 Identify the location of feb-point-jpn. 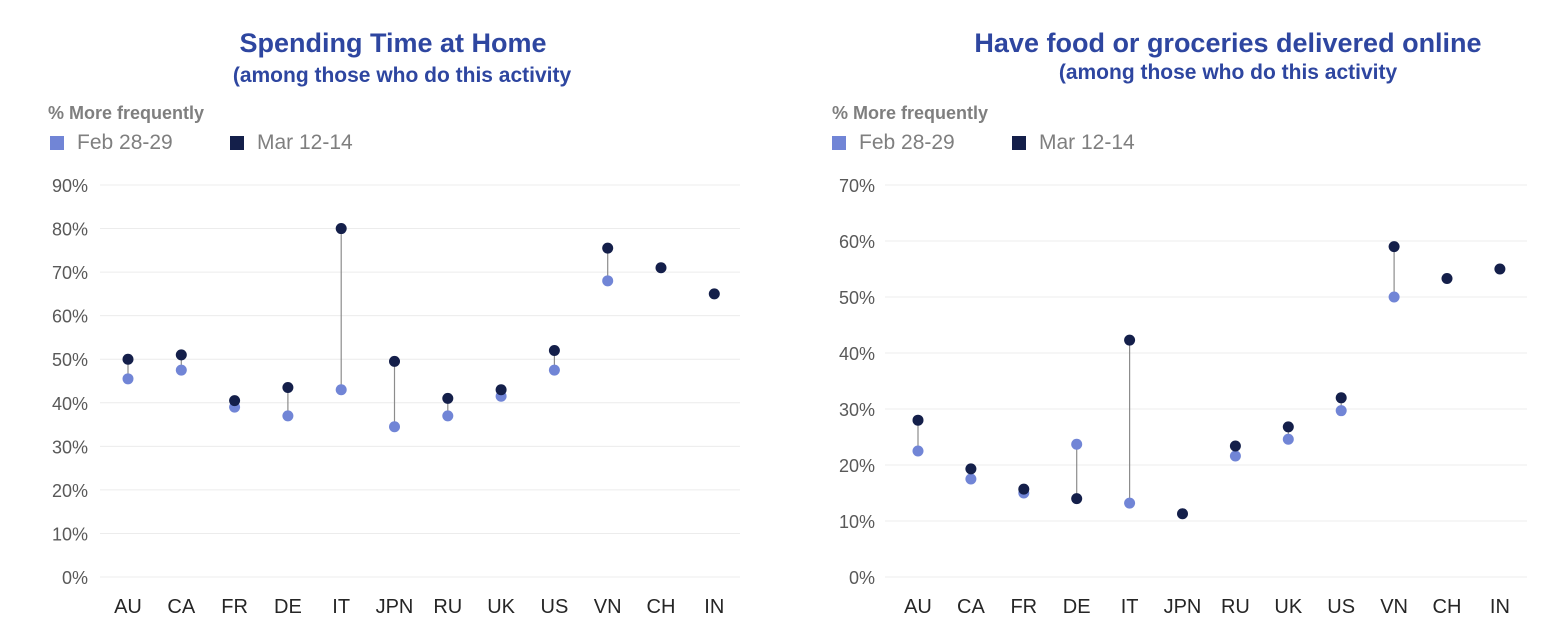
(394, 427).